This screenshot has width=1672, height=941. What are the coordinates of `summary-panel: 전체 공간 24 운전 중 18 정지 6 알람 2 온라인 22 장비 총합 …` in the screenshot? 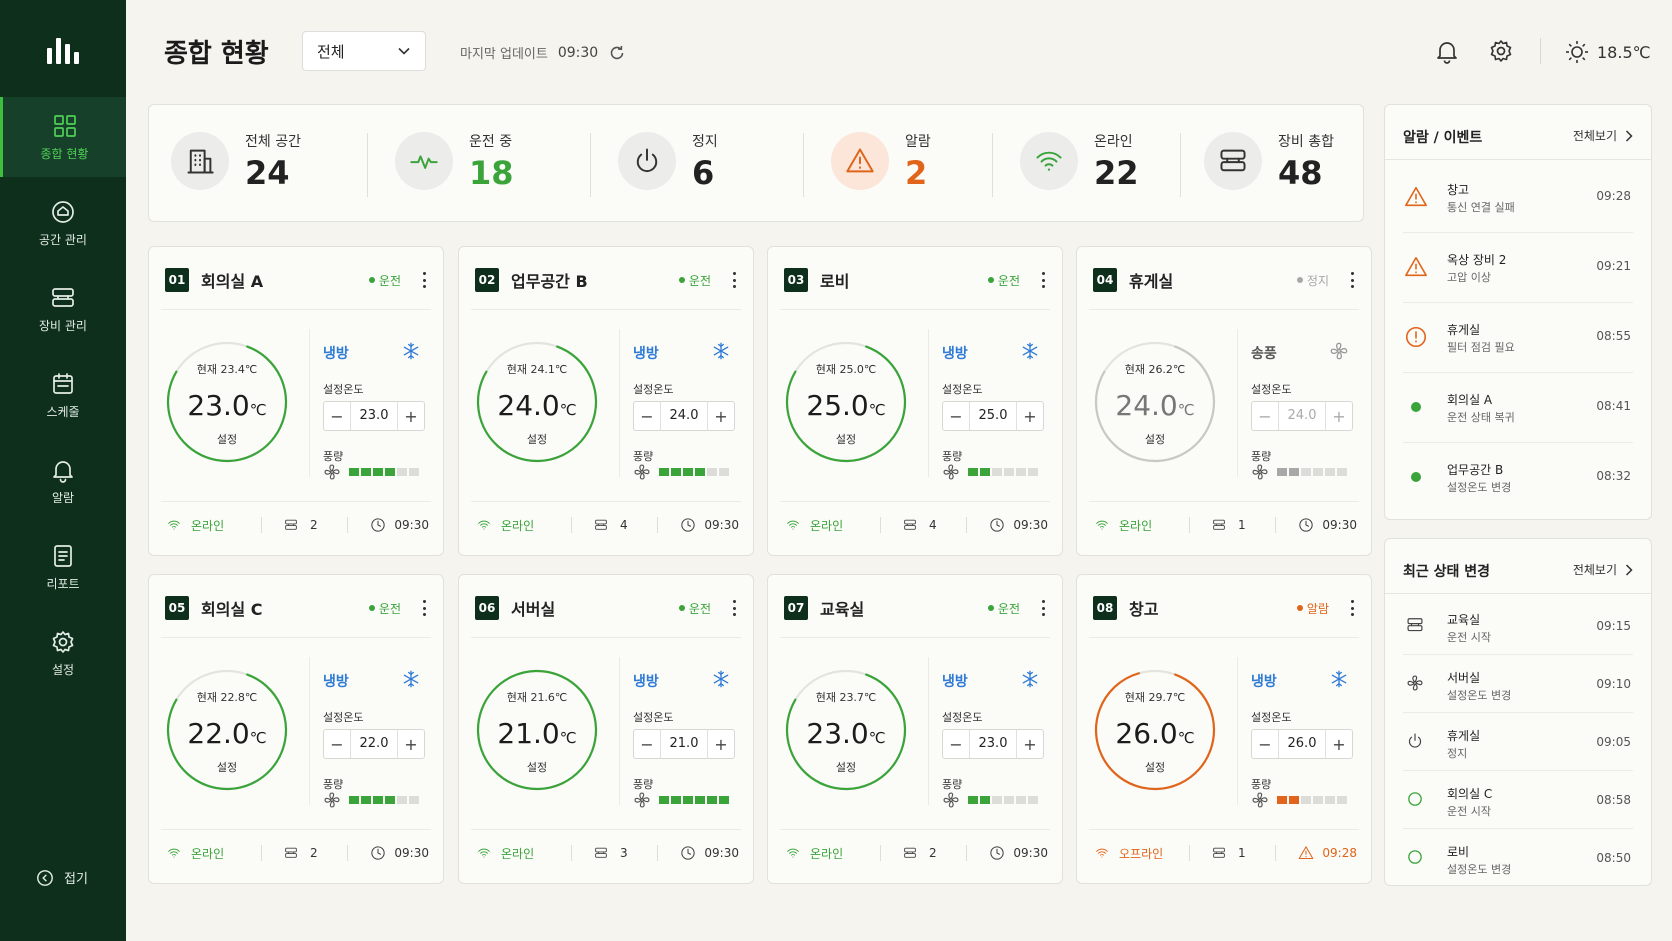 It's located at (756, 163).